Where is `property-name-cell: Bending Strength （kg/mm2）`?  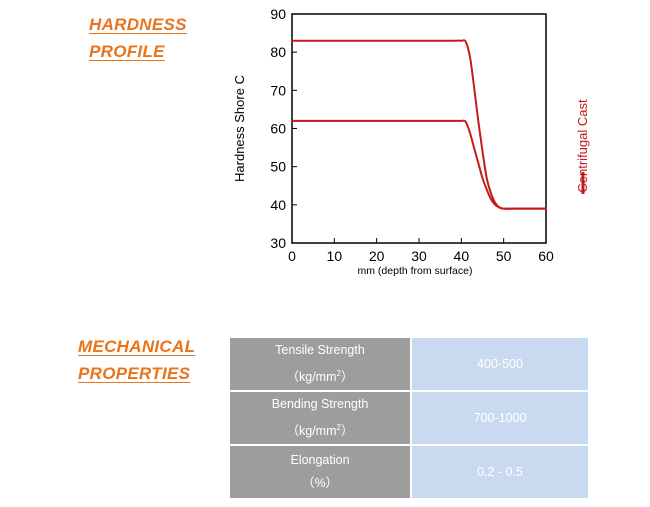
property-name-cell: Bending Strength （kg/mm2） is located at coordinates (321, 418).